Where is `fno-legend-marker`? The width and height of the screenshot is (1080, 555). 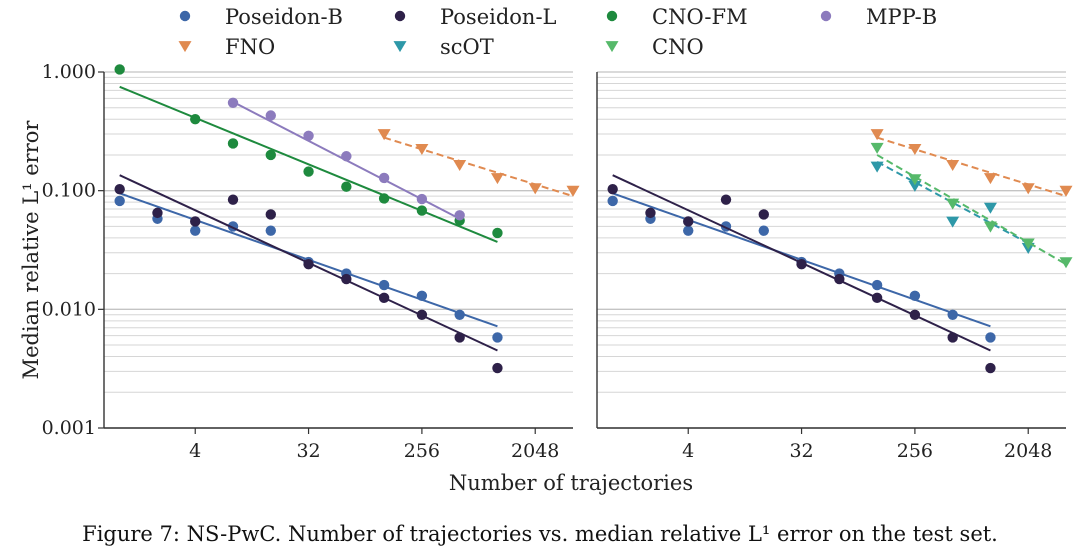
fno-legend-marker is located at coordinates (185, 47).